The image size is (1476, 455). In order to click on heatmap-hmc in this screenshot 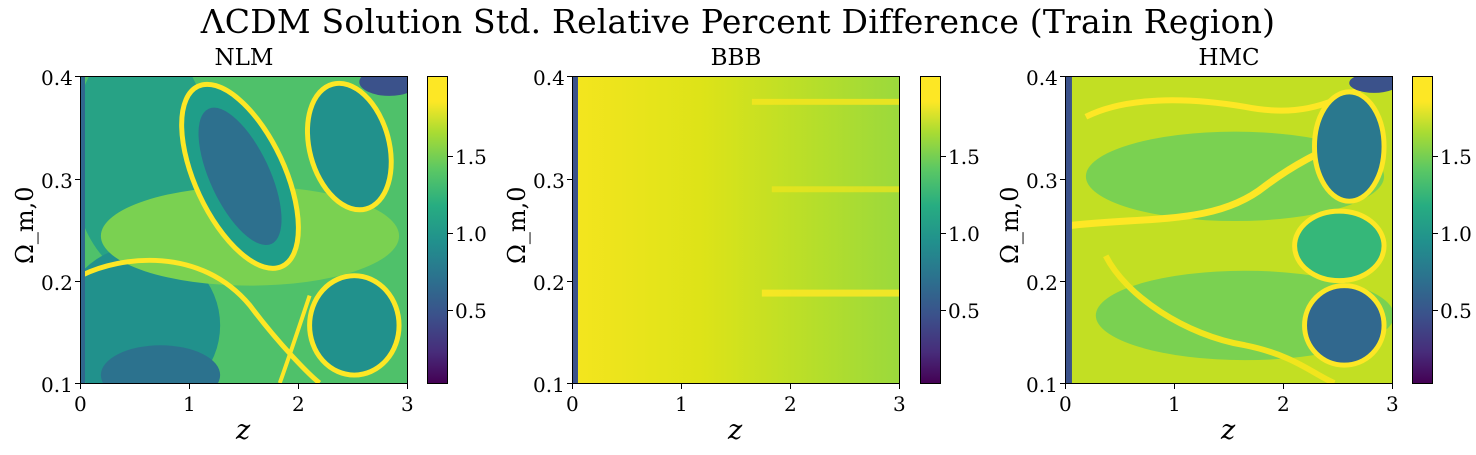, I will do `click(1229, 230)`.